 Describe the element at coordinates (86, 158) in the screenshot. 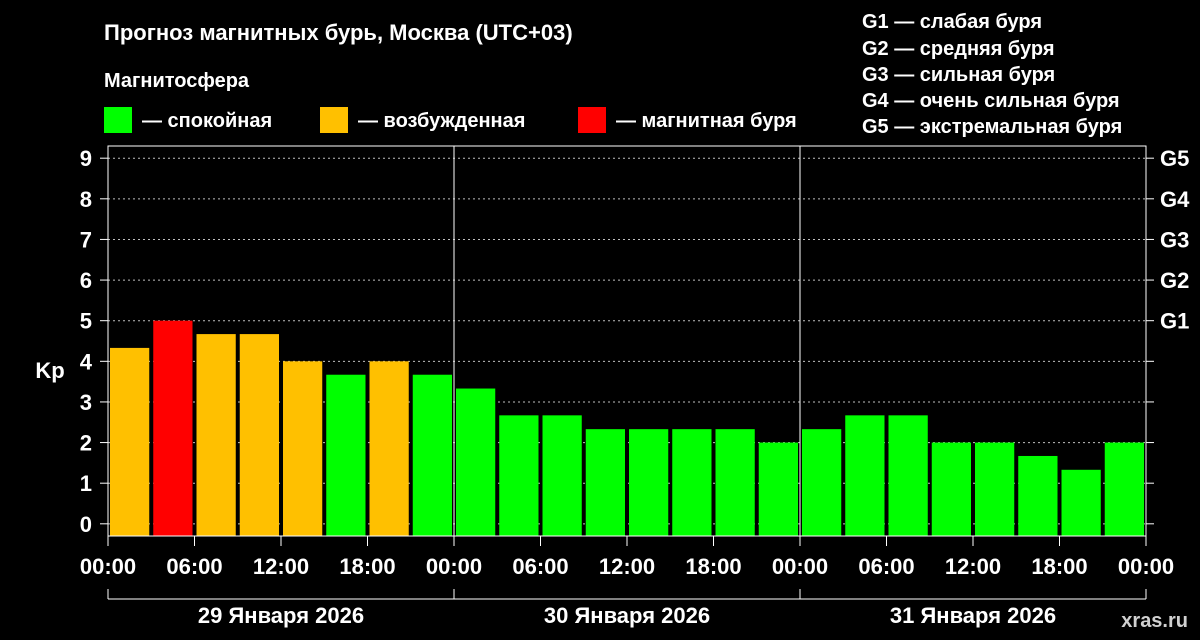

I see `y-tick-label: 9` at that location.